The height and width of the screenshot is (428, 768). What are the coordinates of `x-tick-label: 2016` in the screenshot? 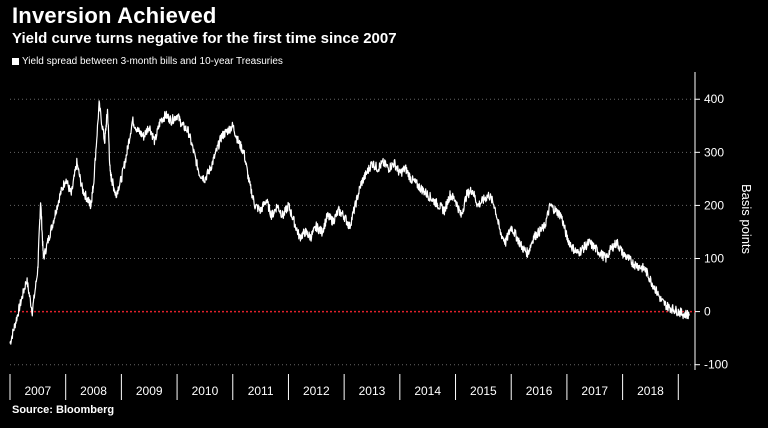 It's located at (539, 391).